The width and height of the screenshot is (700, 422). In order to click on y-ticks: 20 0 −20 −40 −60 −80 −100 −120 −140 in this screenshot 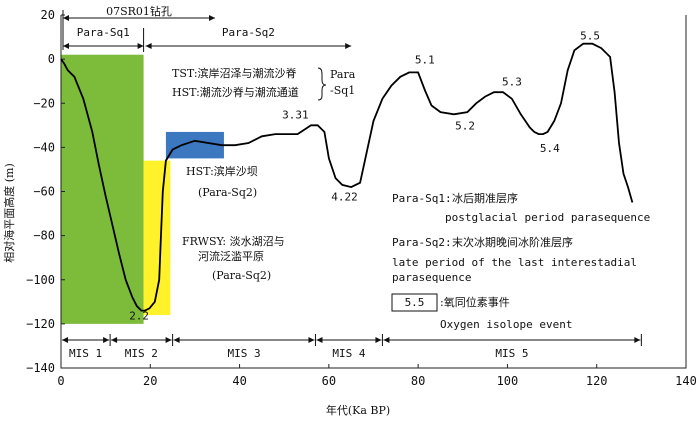, I will do `click(45, 191)`.